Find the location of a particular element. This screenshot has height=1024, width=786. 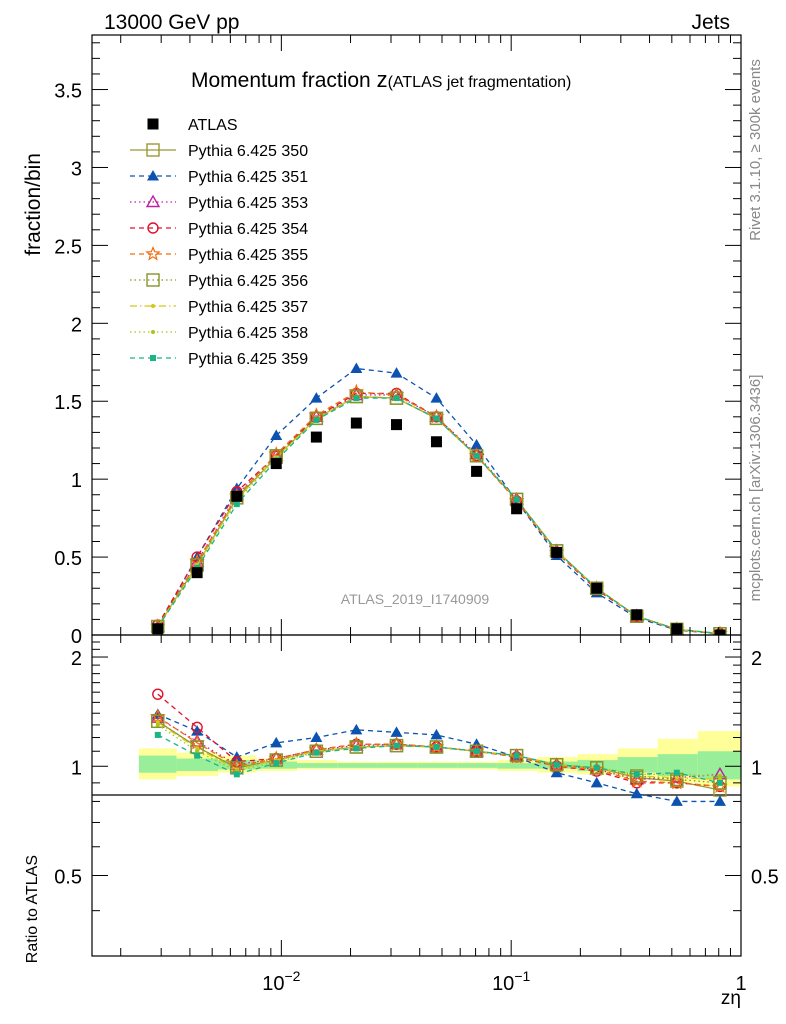

legend-item-pythia-6-425-358: Pythia 6.425 358 is located at coordinates (219, 333).